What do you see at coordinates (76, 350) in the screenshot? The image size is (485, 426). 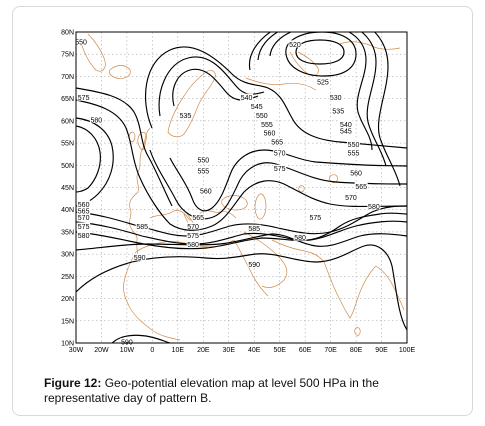 I see `longitude-tick-label: 30W` at bounding box center [76, 350].